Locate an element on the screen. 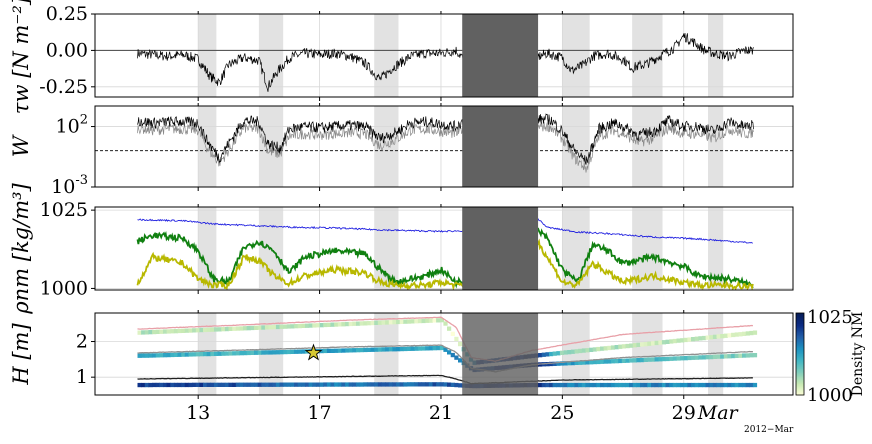 The width and height of the screenshot is (872, 444). y-axis-label: H [m] is located at coordinates (21, 354).